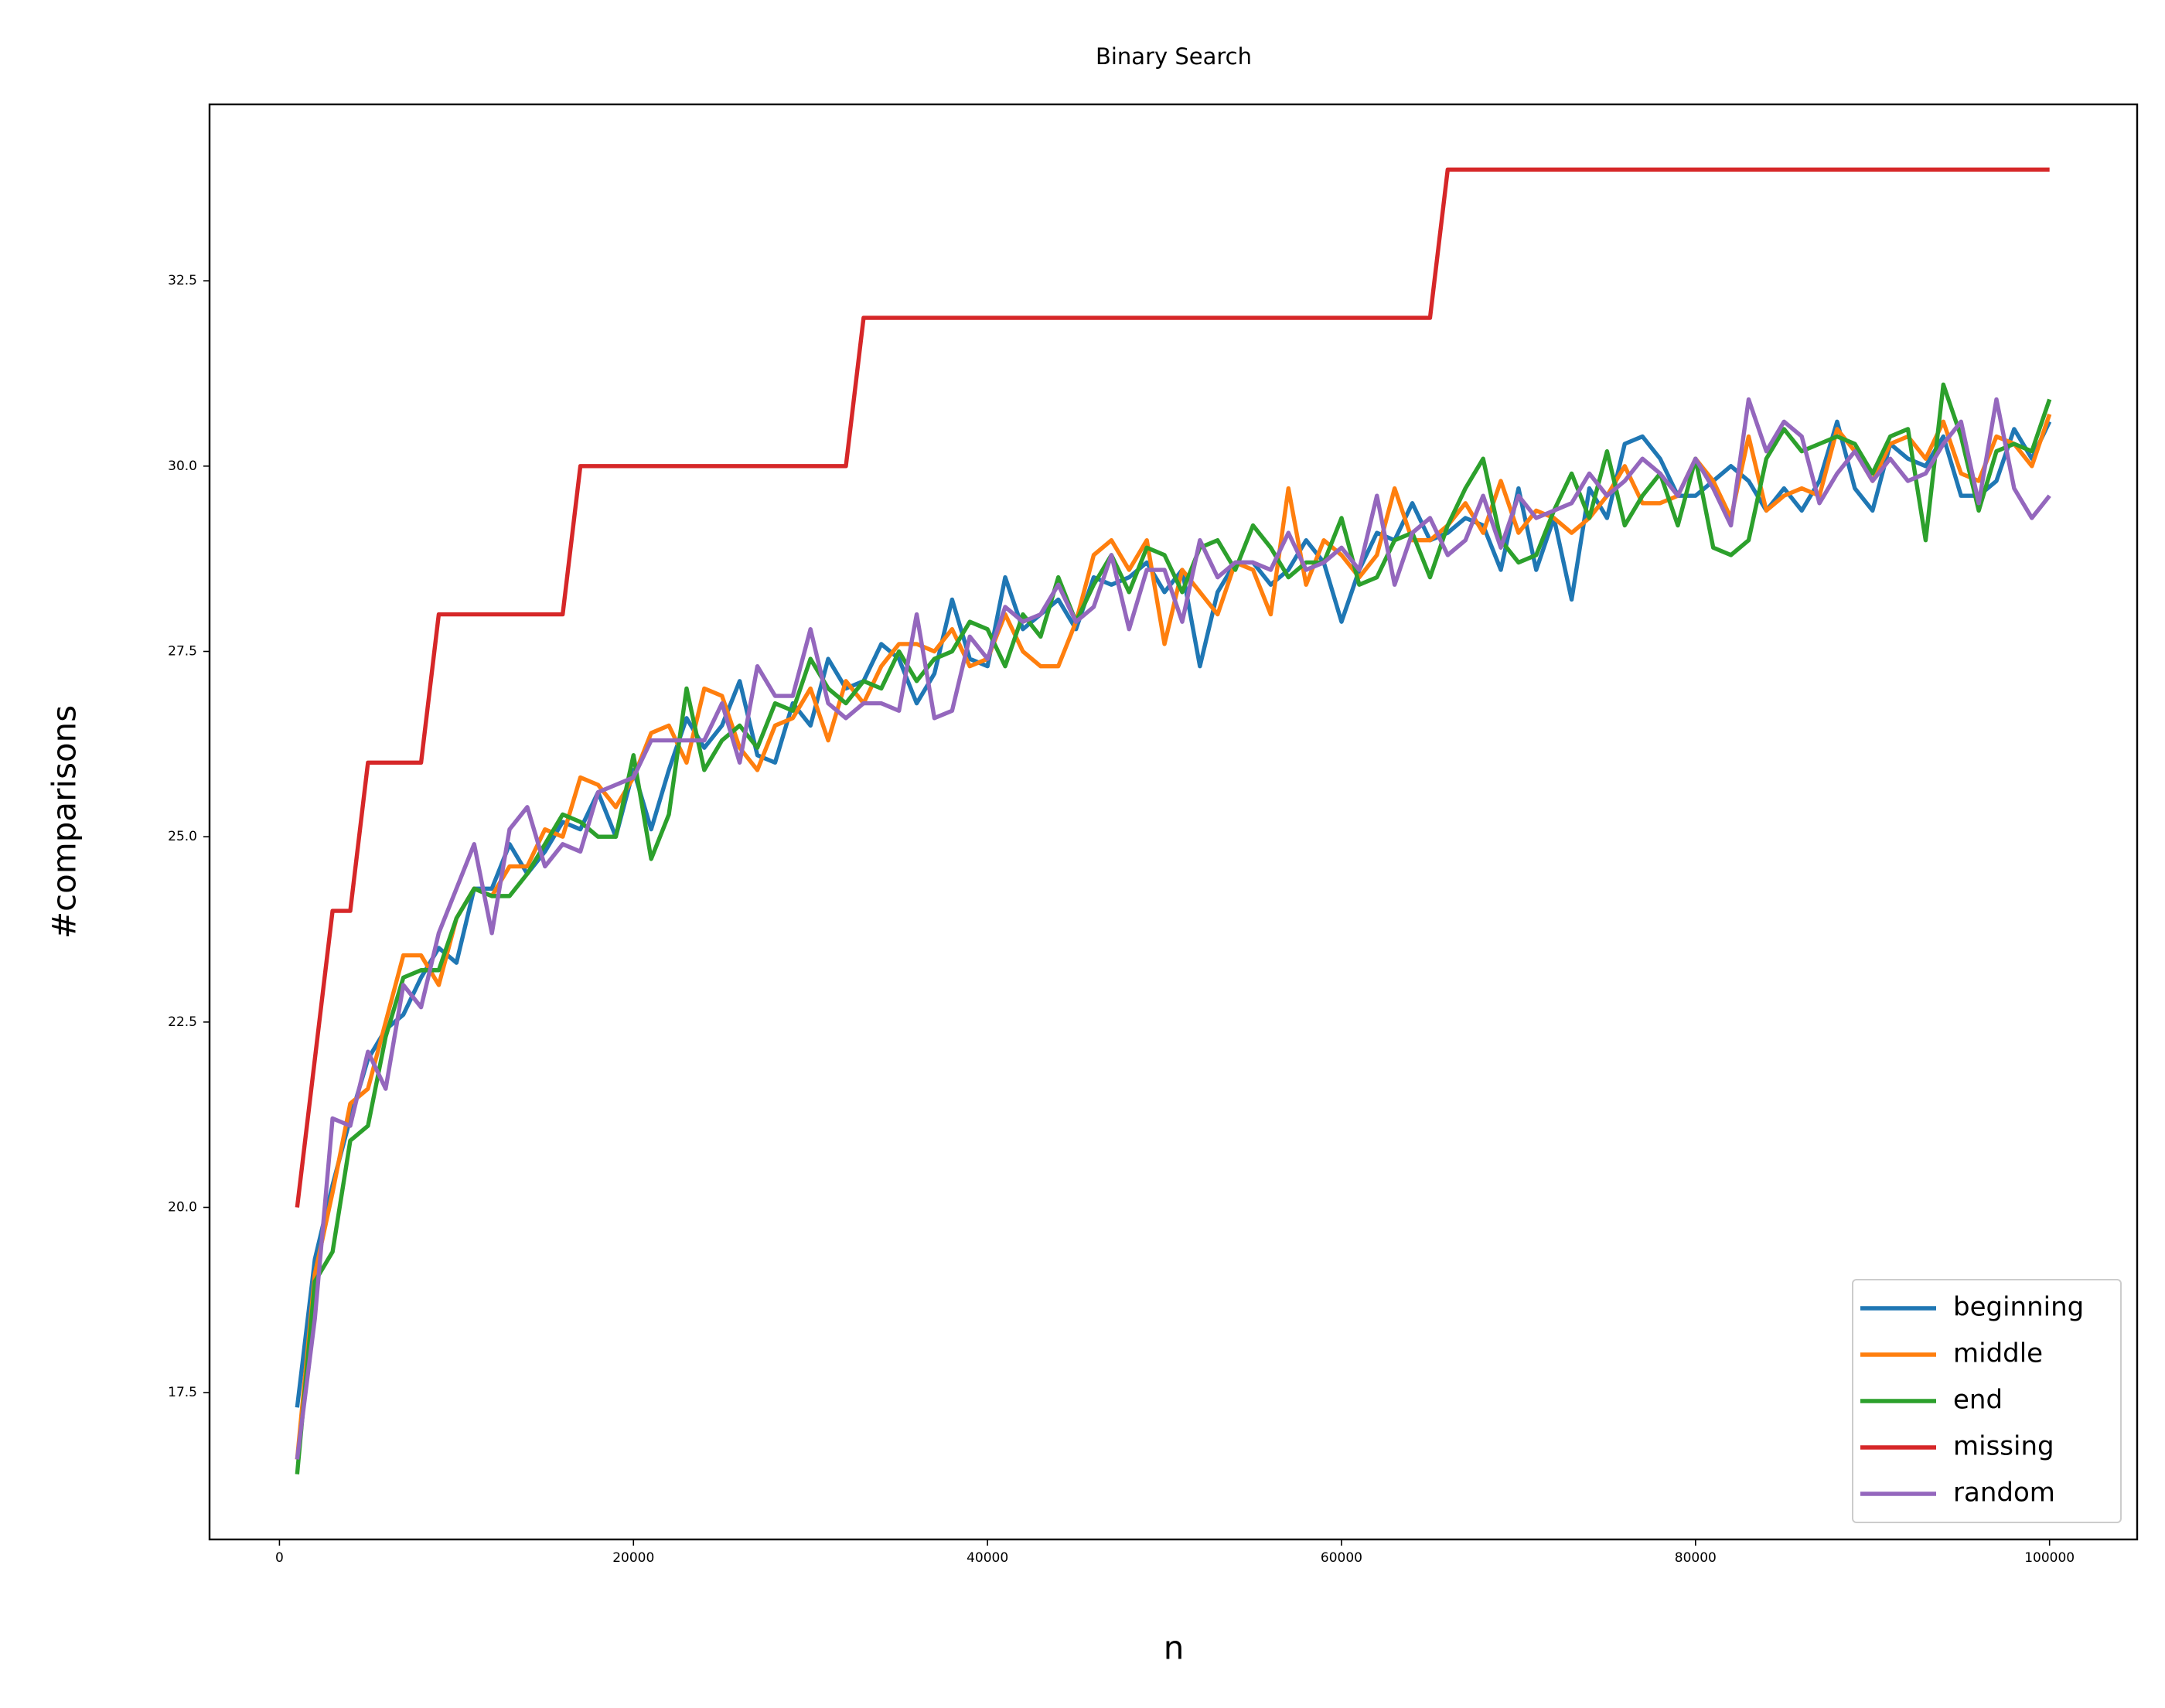 This screenshot has height=1708, width=2165. I want to click on legend-box, so click(1987, 1401).